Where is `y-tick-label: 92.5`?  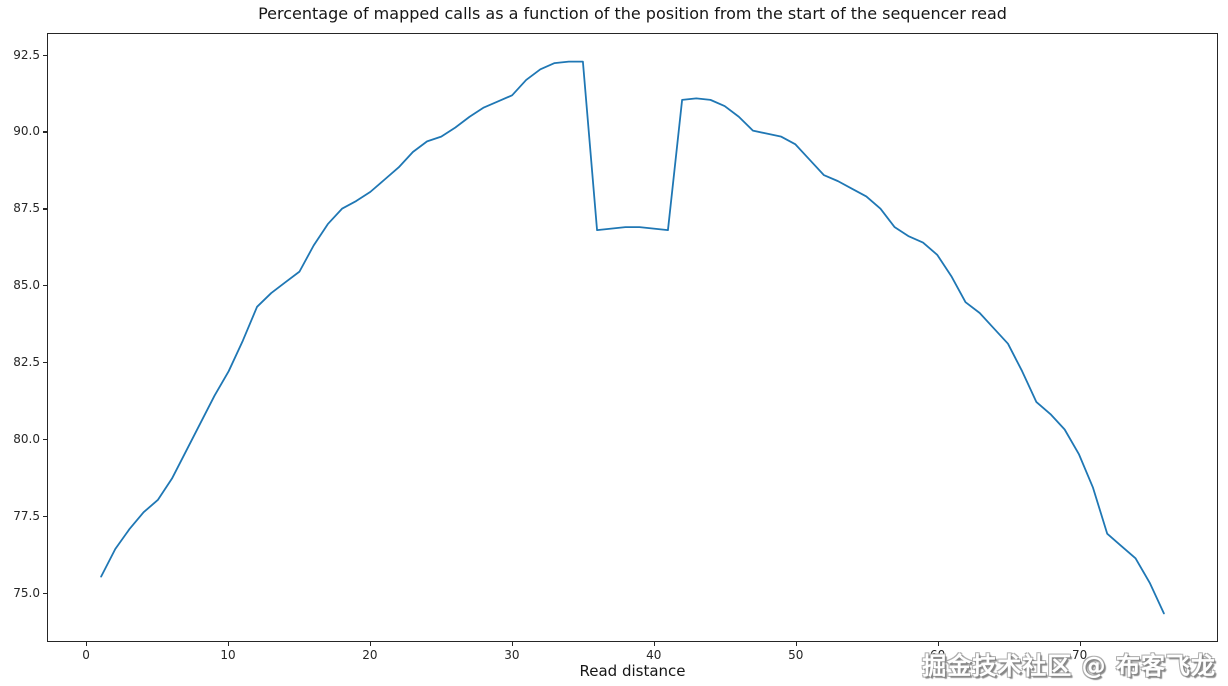
y-tick-label: 92.5 is located at coordinates (26, 54).